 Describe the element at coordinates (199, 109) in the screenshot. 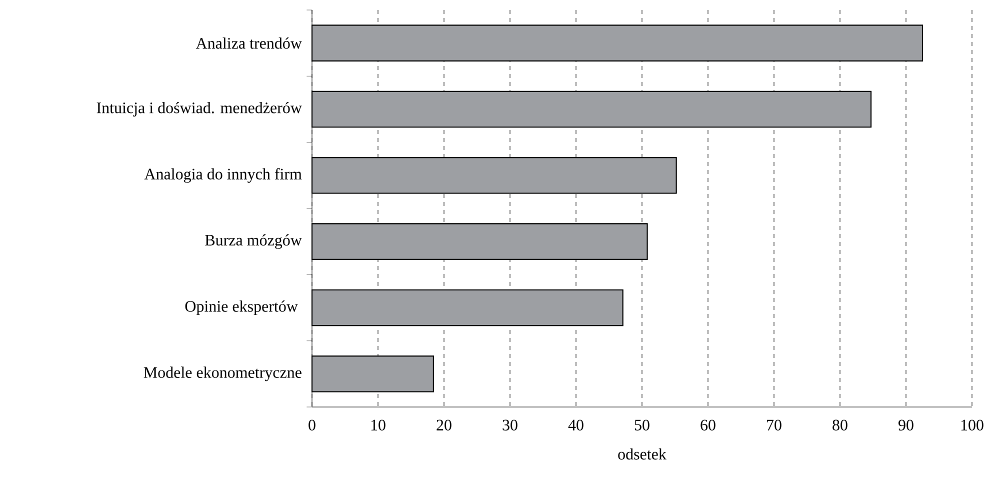

I see `y-tick-label: Intuicja i doświad. menedżerów` at that location.